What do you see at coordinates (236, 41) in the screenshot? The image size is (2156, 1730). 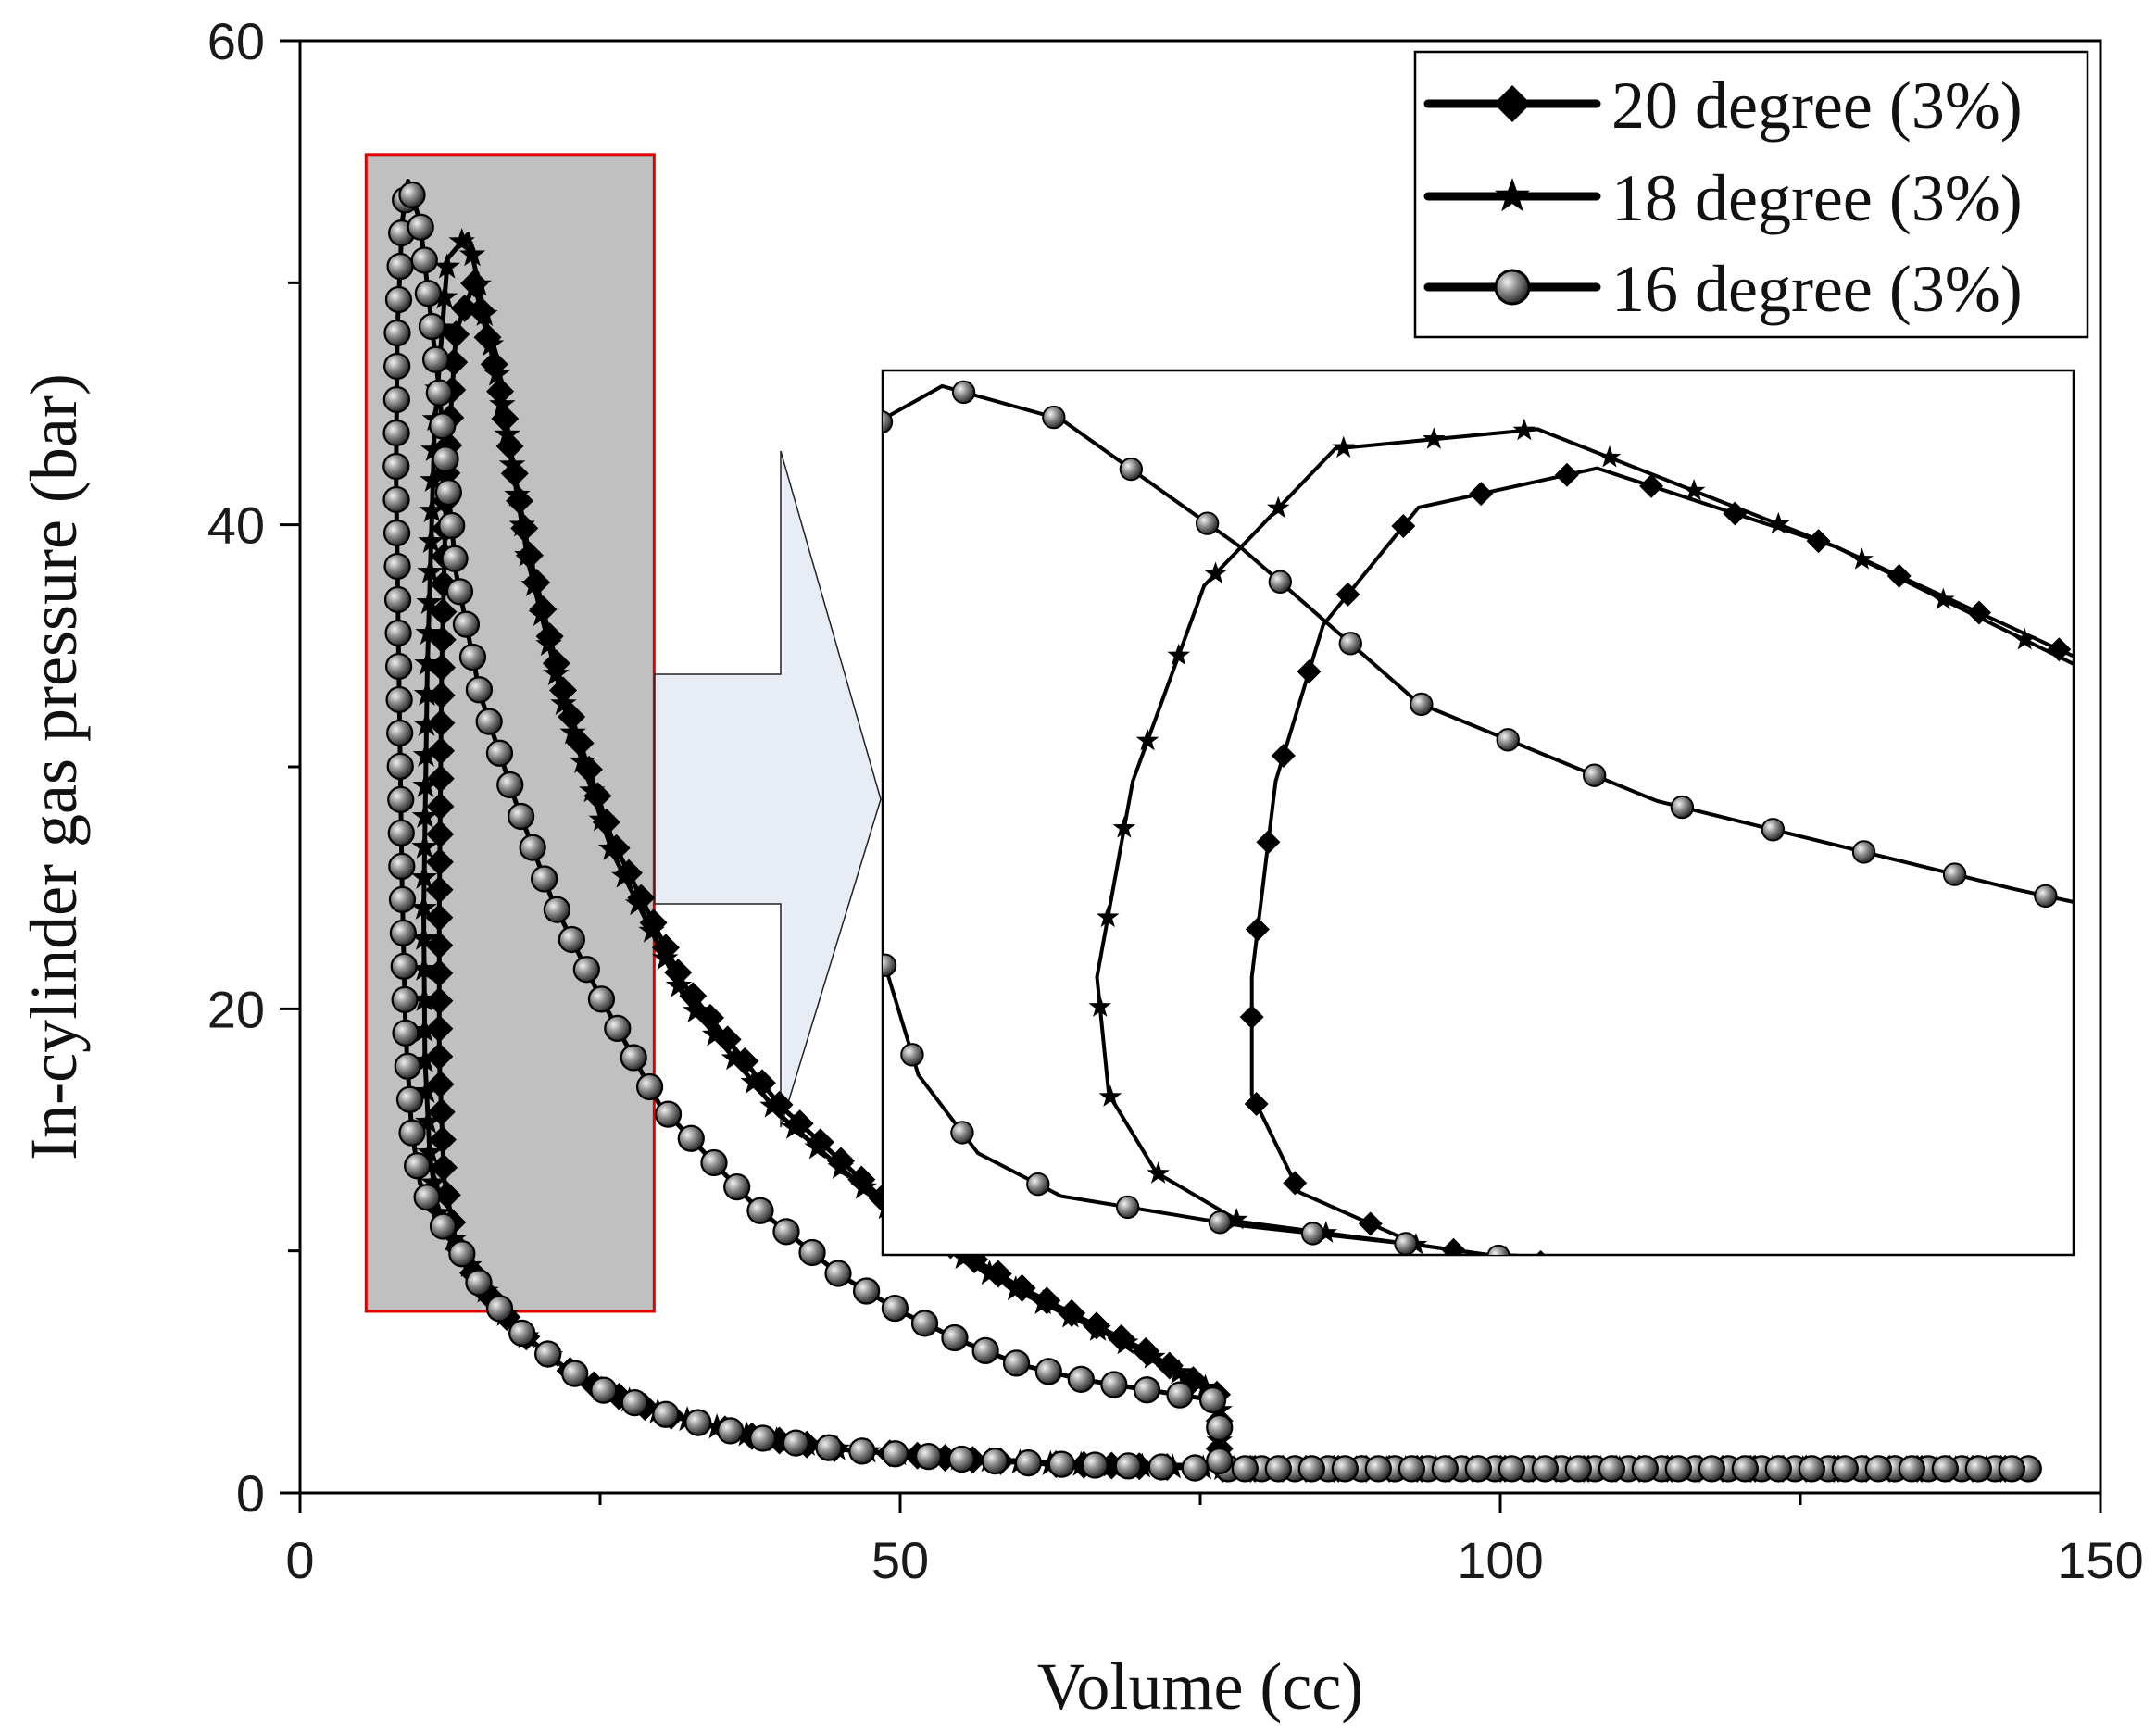 I see `y-tick-label: 60` at bounding box center [236, 41].